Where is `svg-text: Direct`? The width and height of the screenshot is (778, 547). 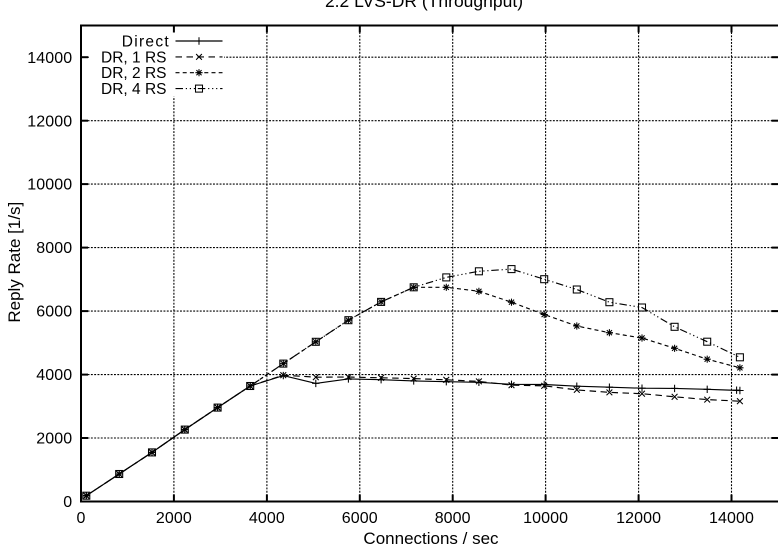
svg-text: Direct is located at coordinates (146, 42).